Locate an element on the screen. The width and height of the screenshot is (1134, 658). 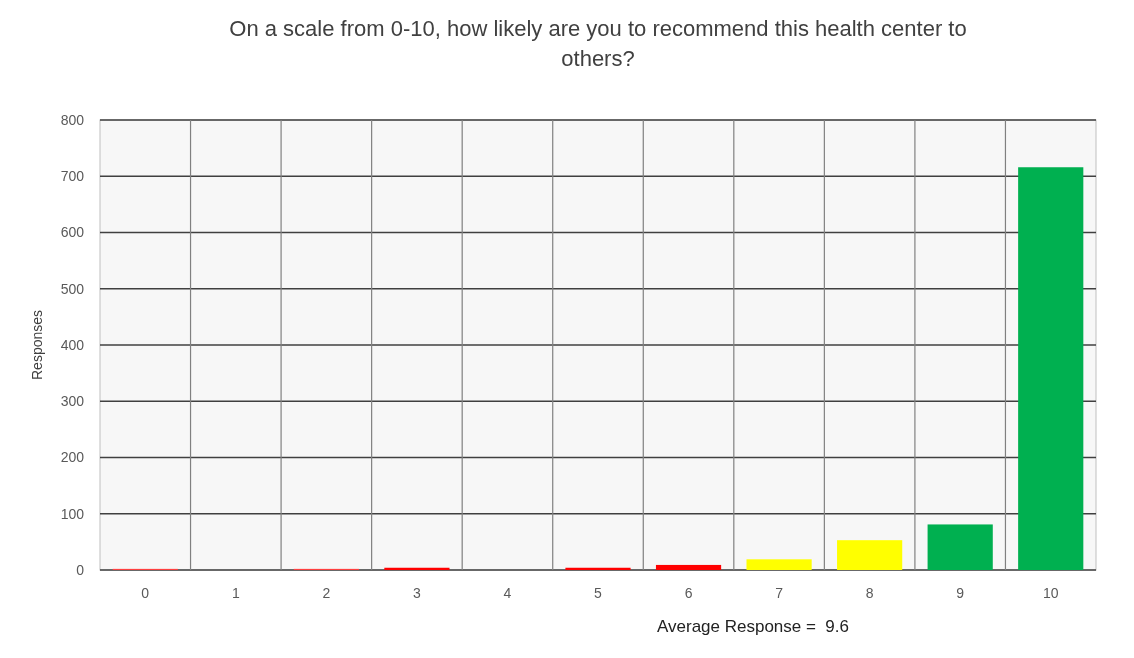
x-tick-label: 8 is located at coordinates (869, 593).